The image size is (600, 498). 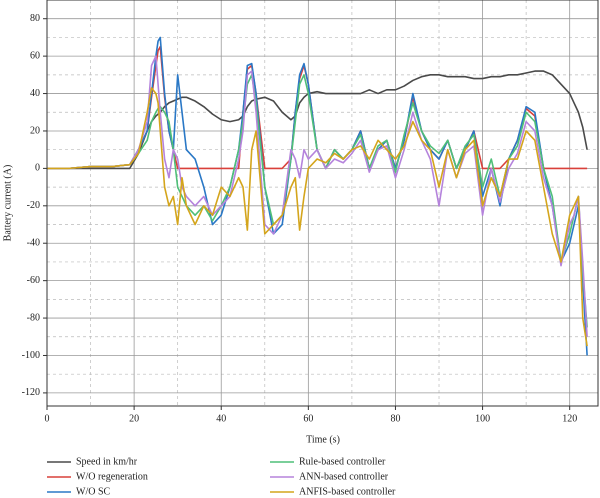 I want to click on y-tick-label: -20, so click(x=33, y=205).